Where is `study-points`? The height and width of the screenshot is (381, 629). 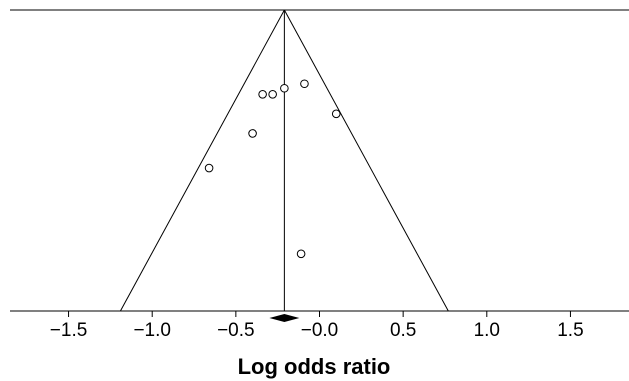 study-points is located at coordinates (272, 169).